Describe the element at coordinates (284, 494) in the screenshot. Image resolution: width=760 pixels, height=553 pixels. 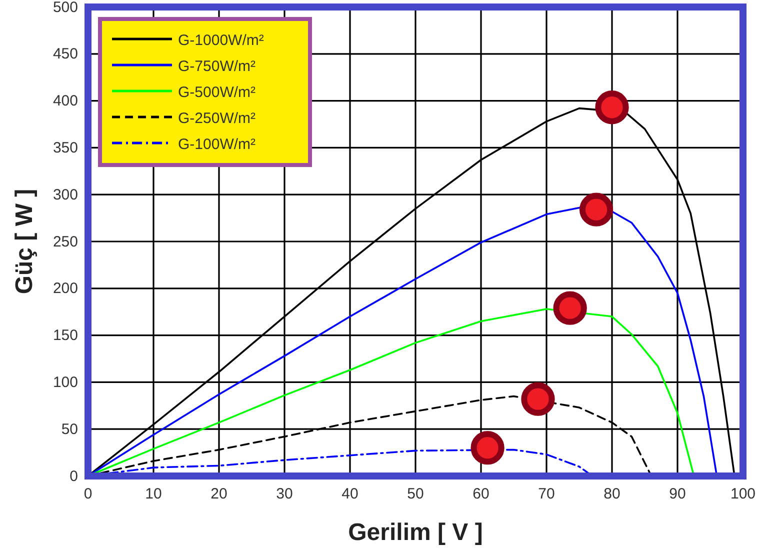
I see `x-tick-label: 30` at that location.